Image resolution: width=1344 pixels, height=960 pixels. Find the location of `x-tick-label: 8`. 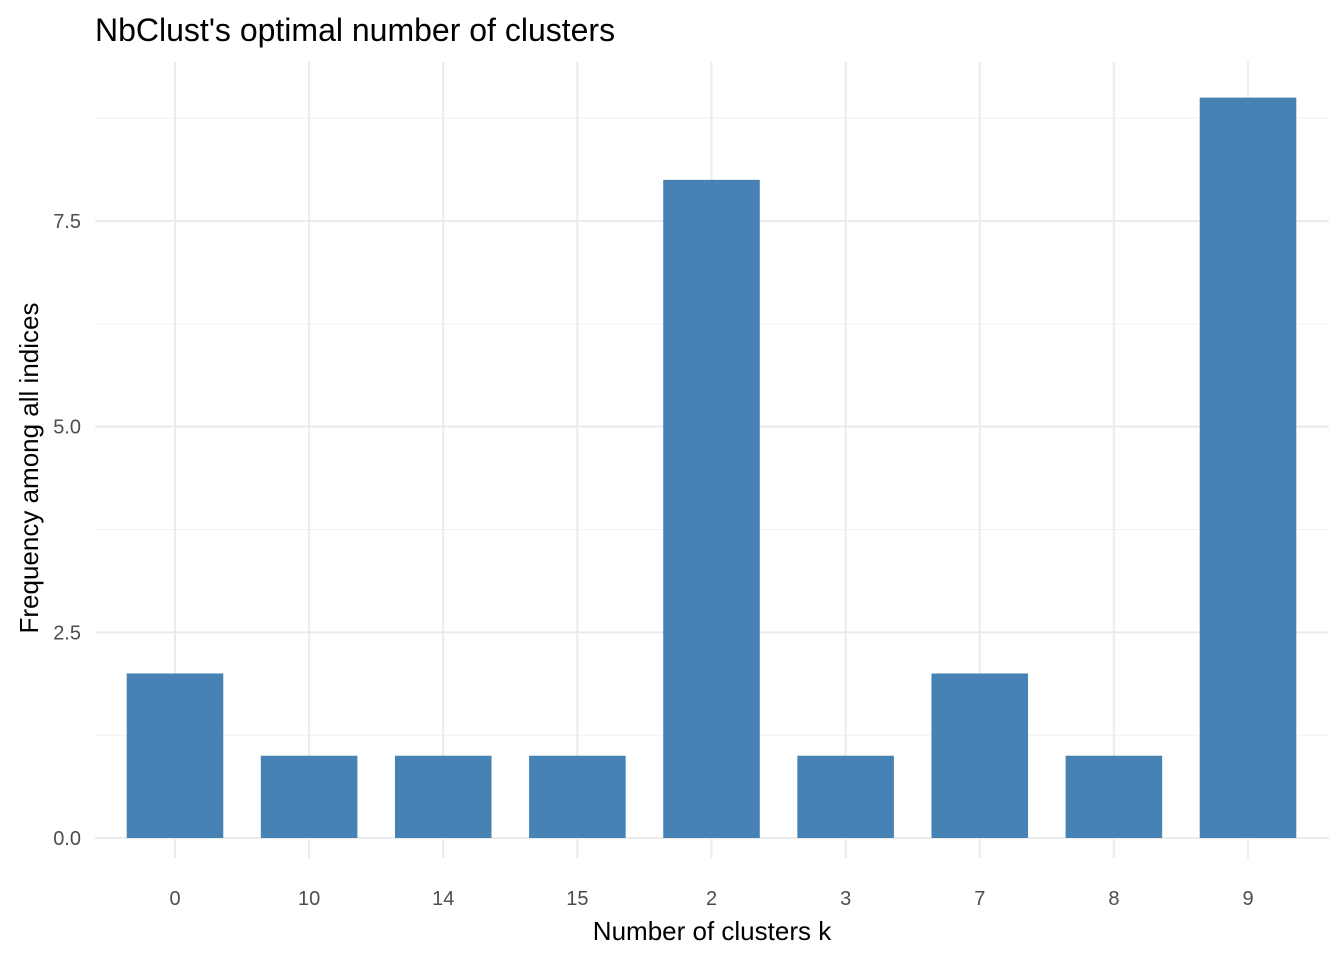

x-tick-label: 8 is located at coordinates (1113, 899).